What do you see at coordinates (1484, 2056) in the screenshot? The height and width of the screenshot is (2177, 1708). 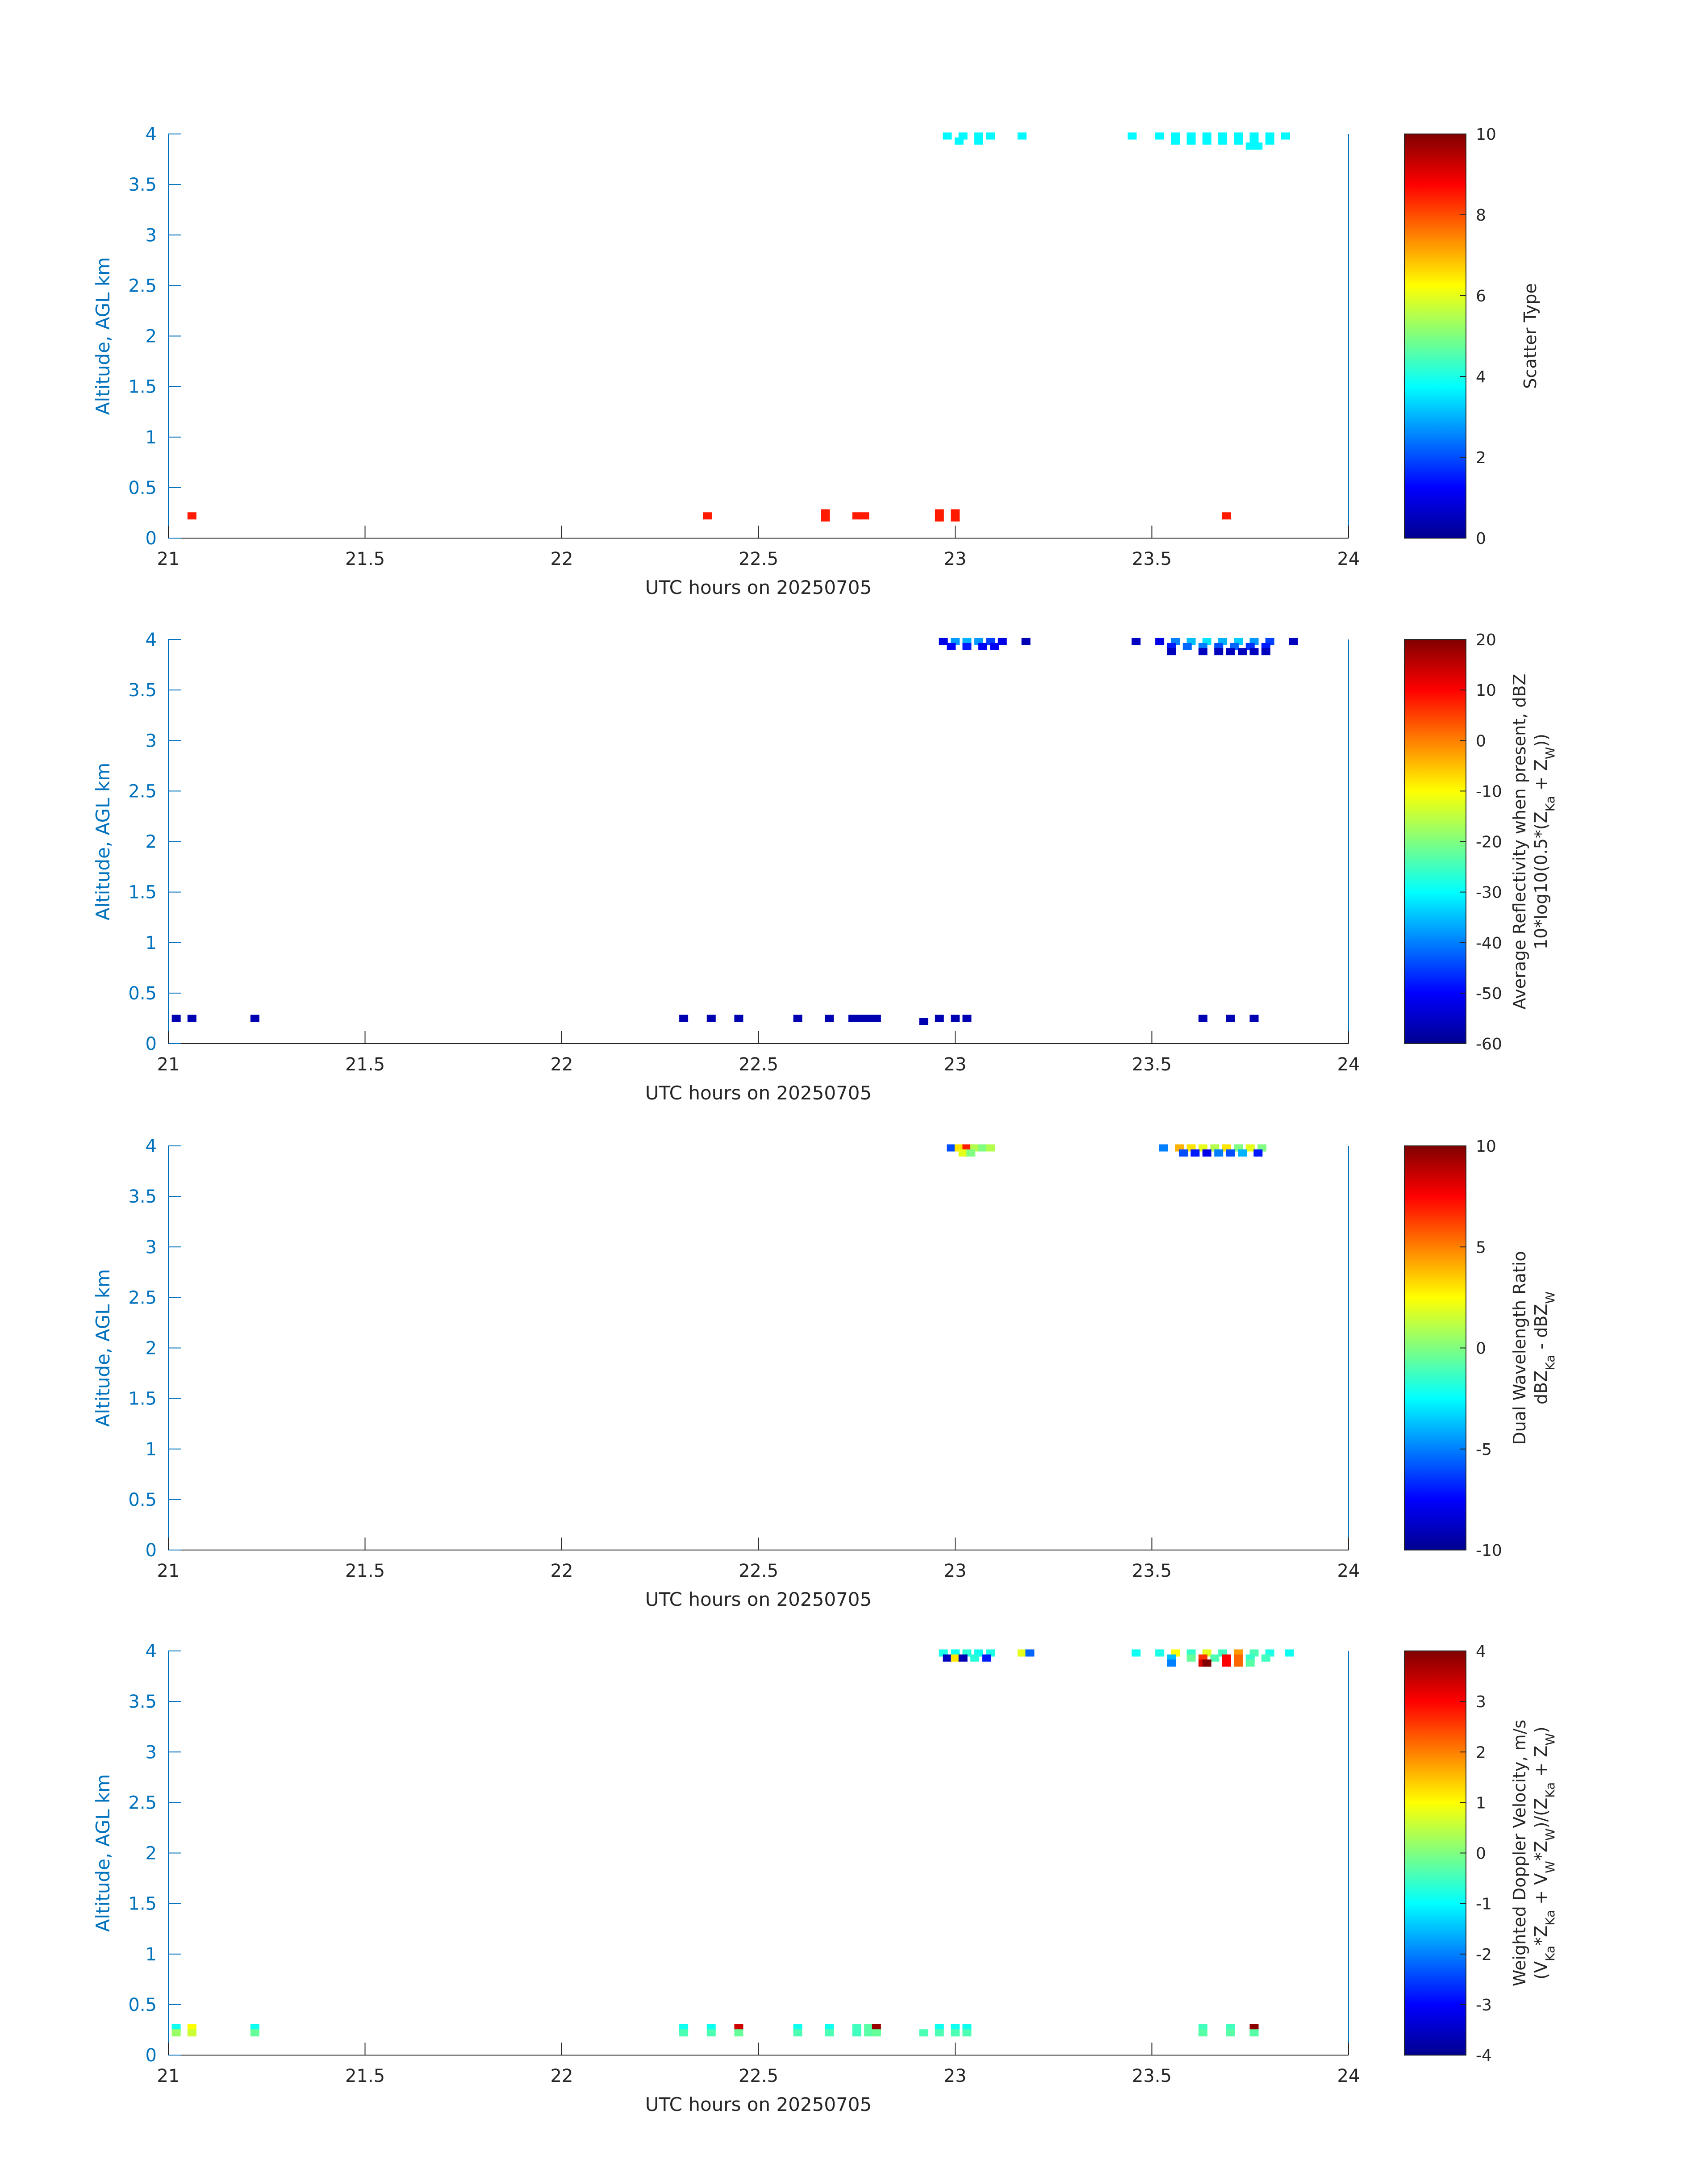 I see `colorbar-tick-label: -4` at bounding box center [1484, 2056].